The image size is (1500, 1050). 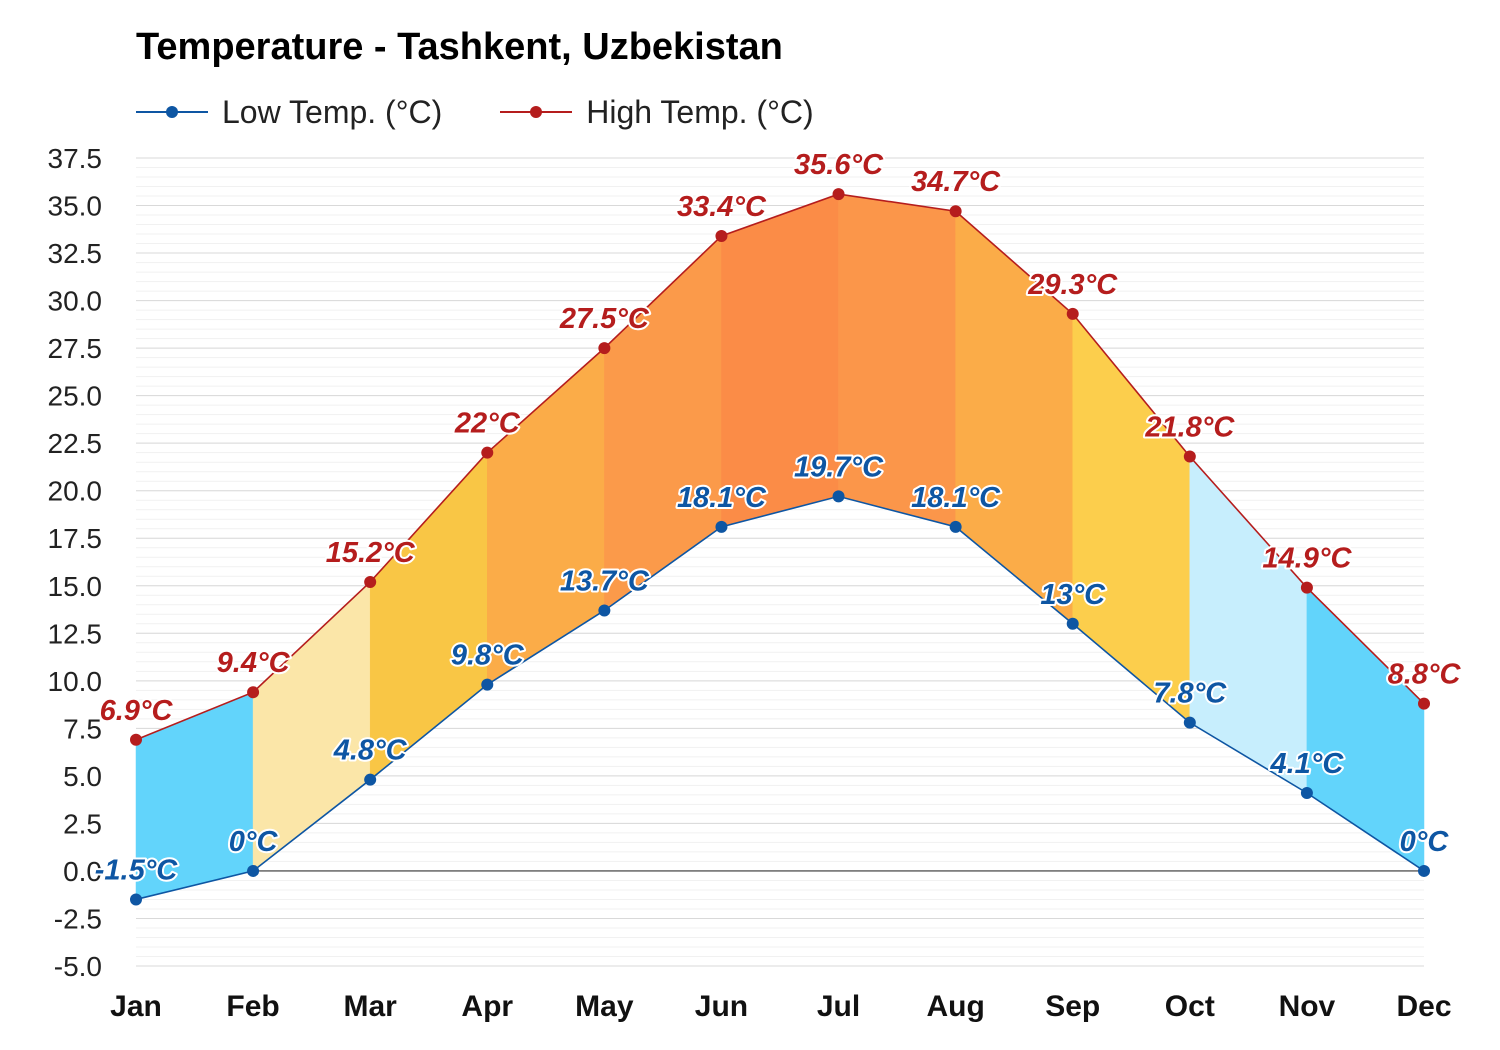 I want to click on x-tick-label: May, so click(x=604, y=1006).